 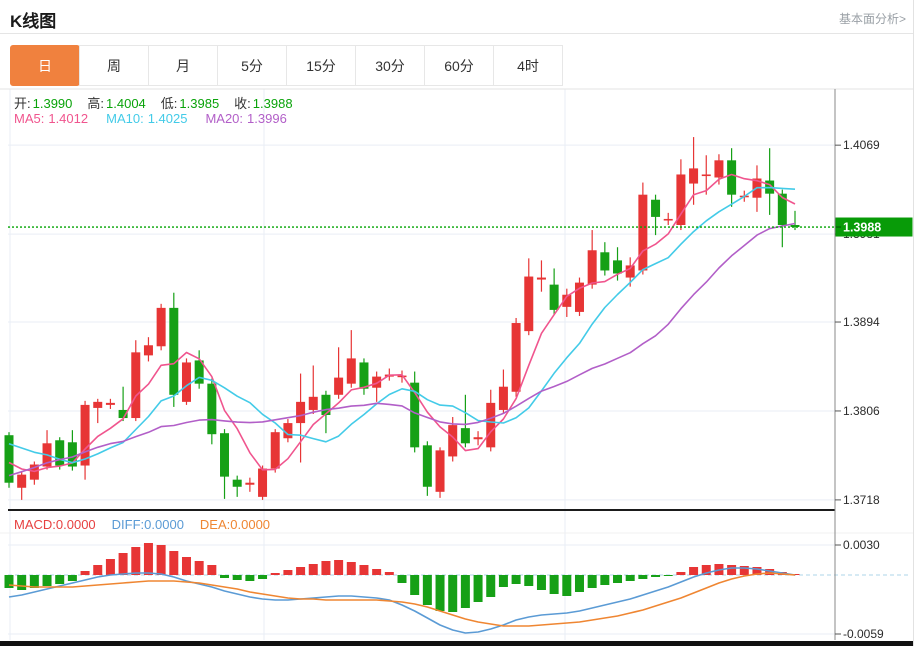 I want to click on ma10-label: MA10:, so click(x=125, y=118).